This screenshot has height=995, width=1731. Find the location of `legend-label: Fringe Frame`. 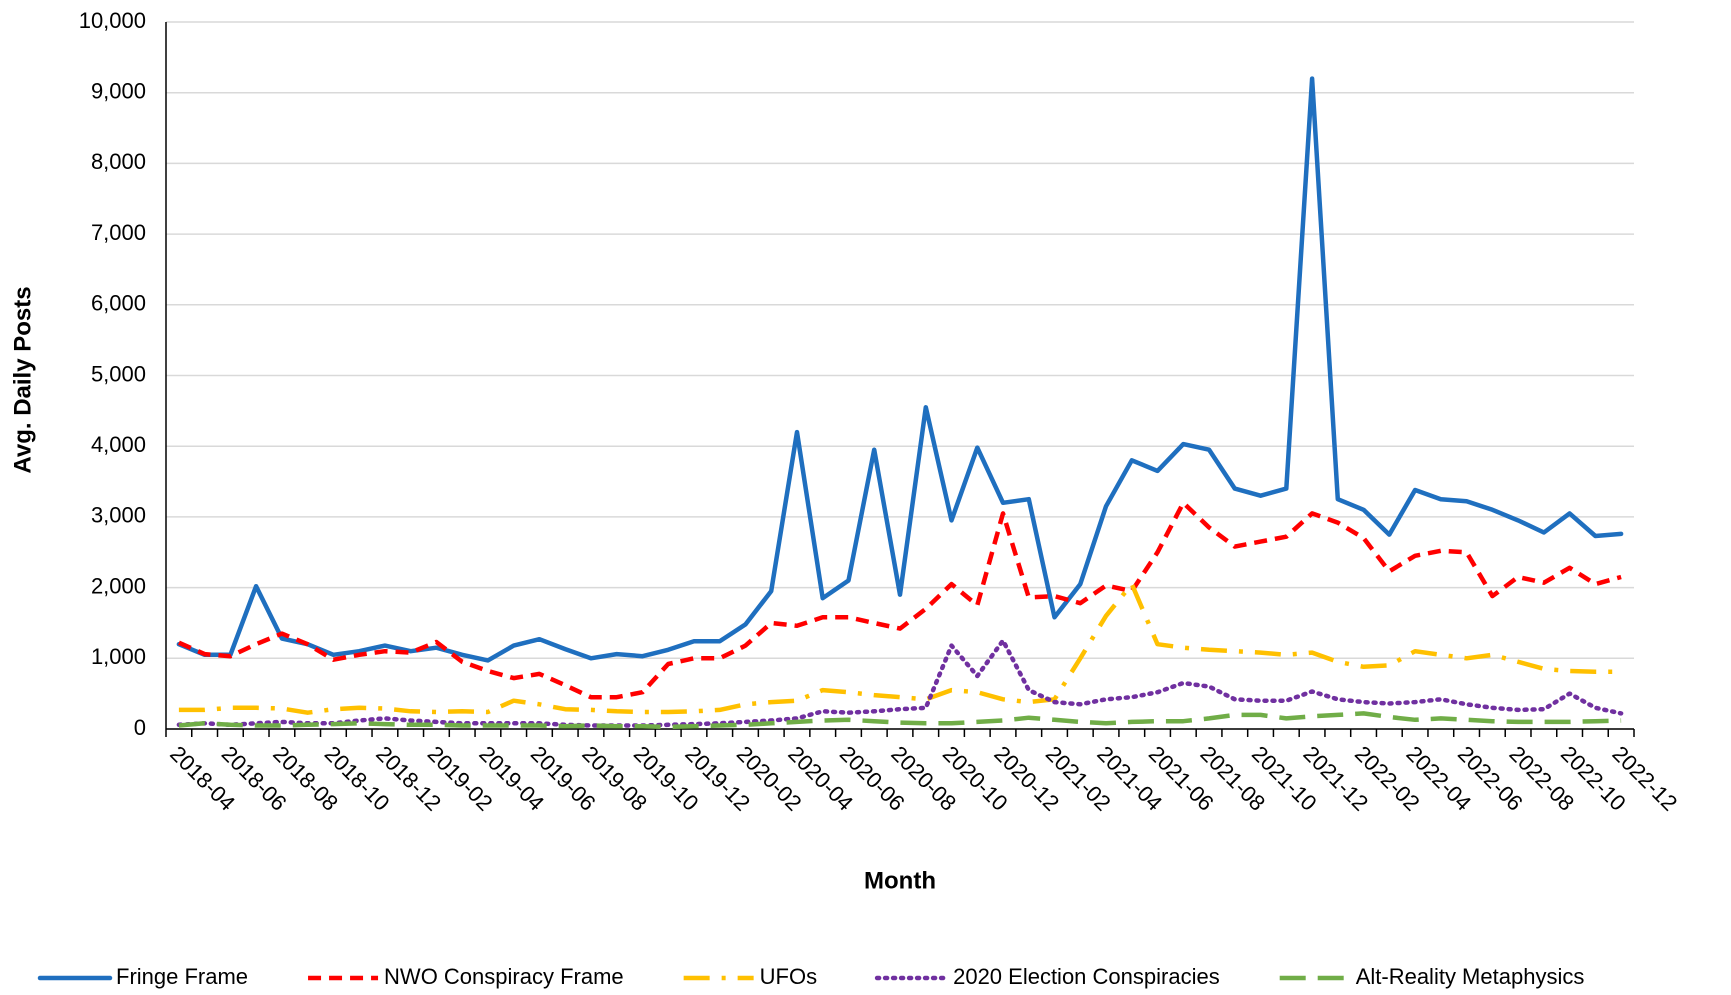

legend-label: Fringe Frame is located at coordinates (182, 976).